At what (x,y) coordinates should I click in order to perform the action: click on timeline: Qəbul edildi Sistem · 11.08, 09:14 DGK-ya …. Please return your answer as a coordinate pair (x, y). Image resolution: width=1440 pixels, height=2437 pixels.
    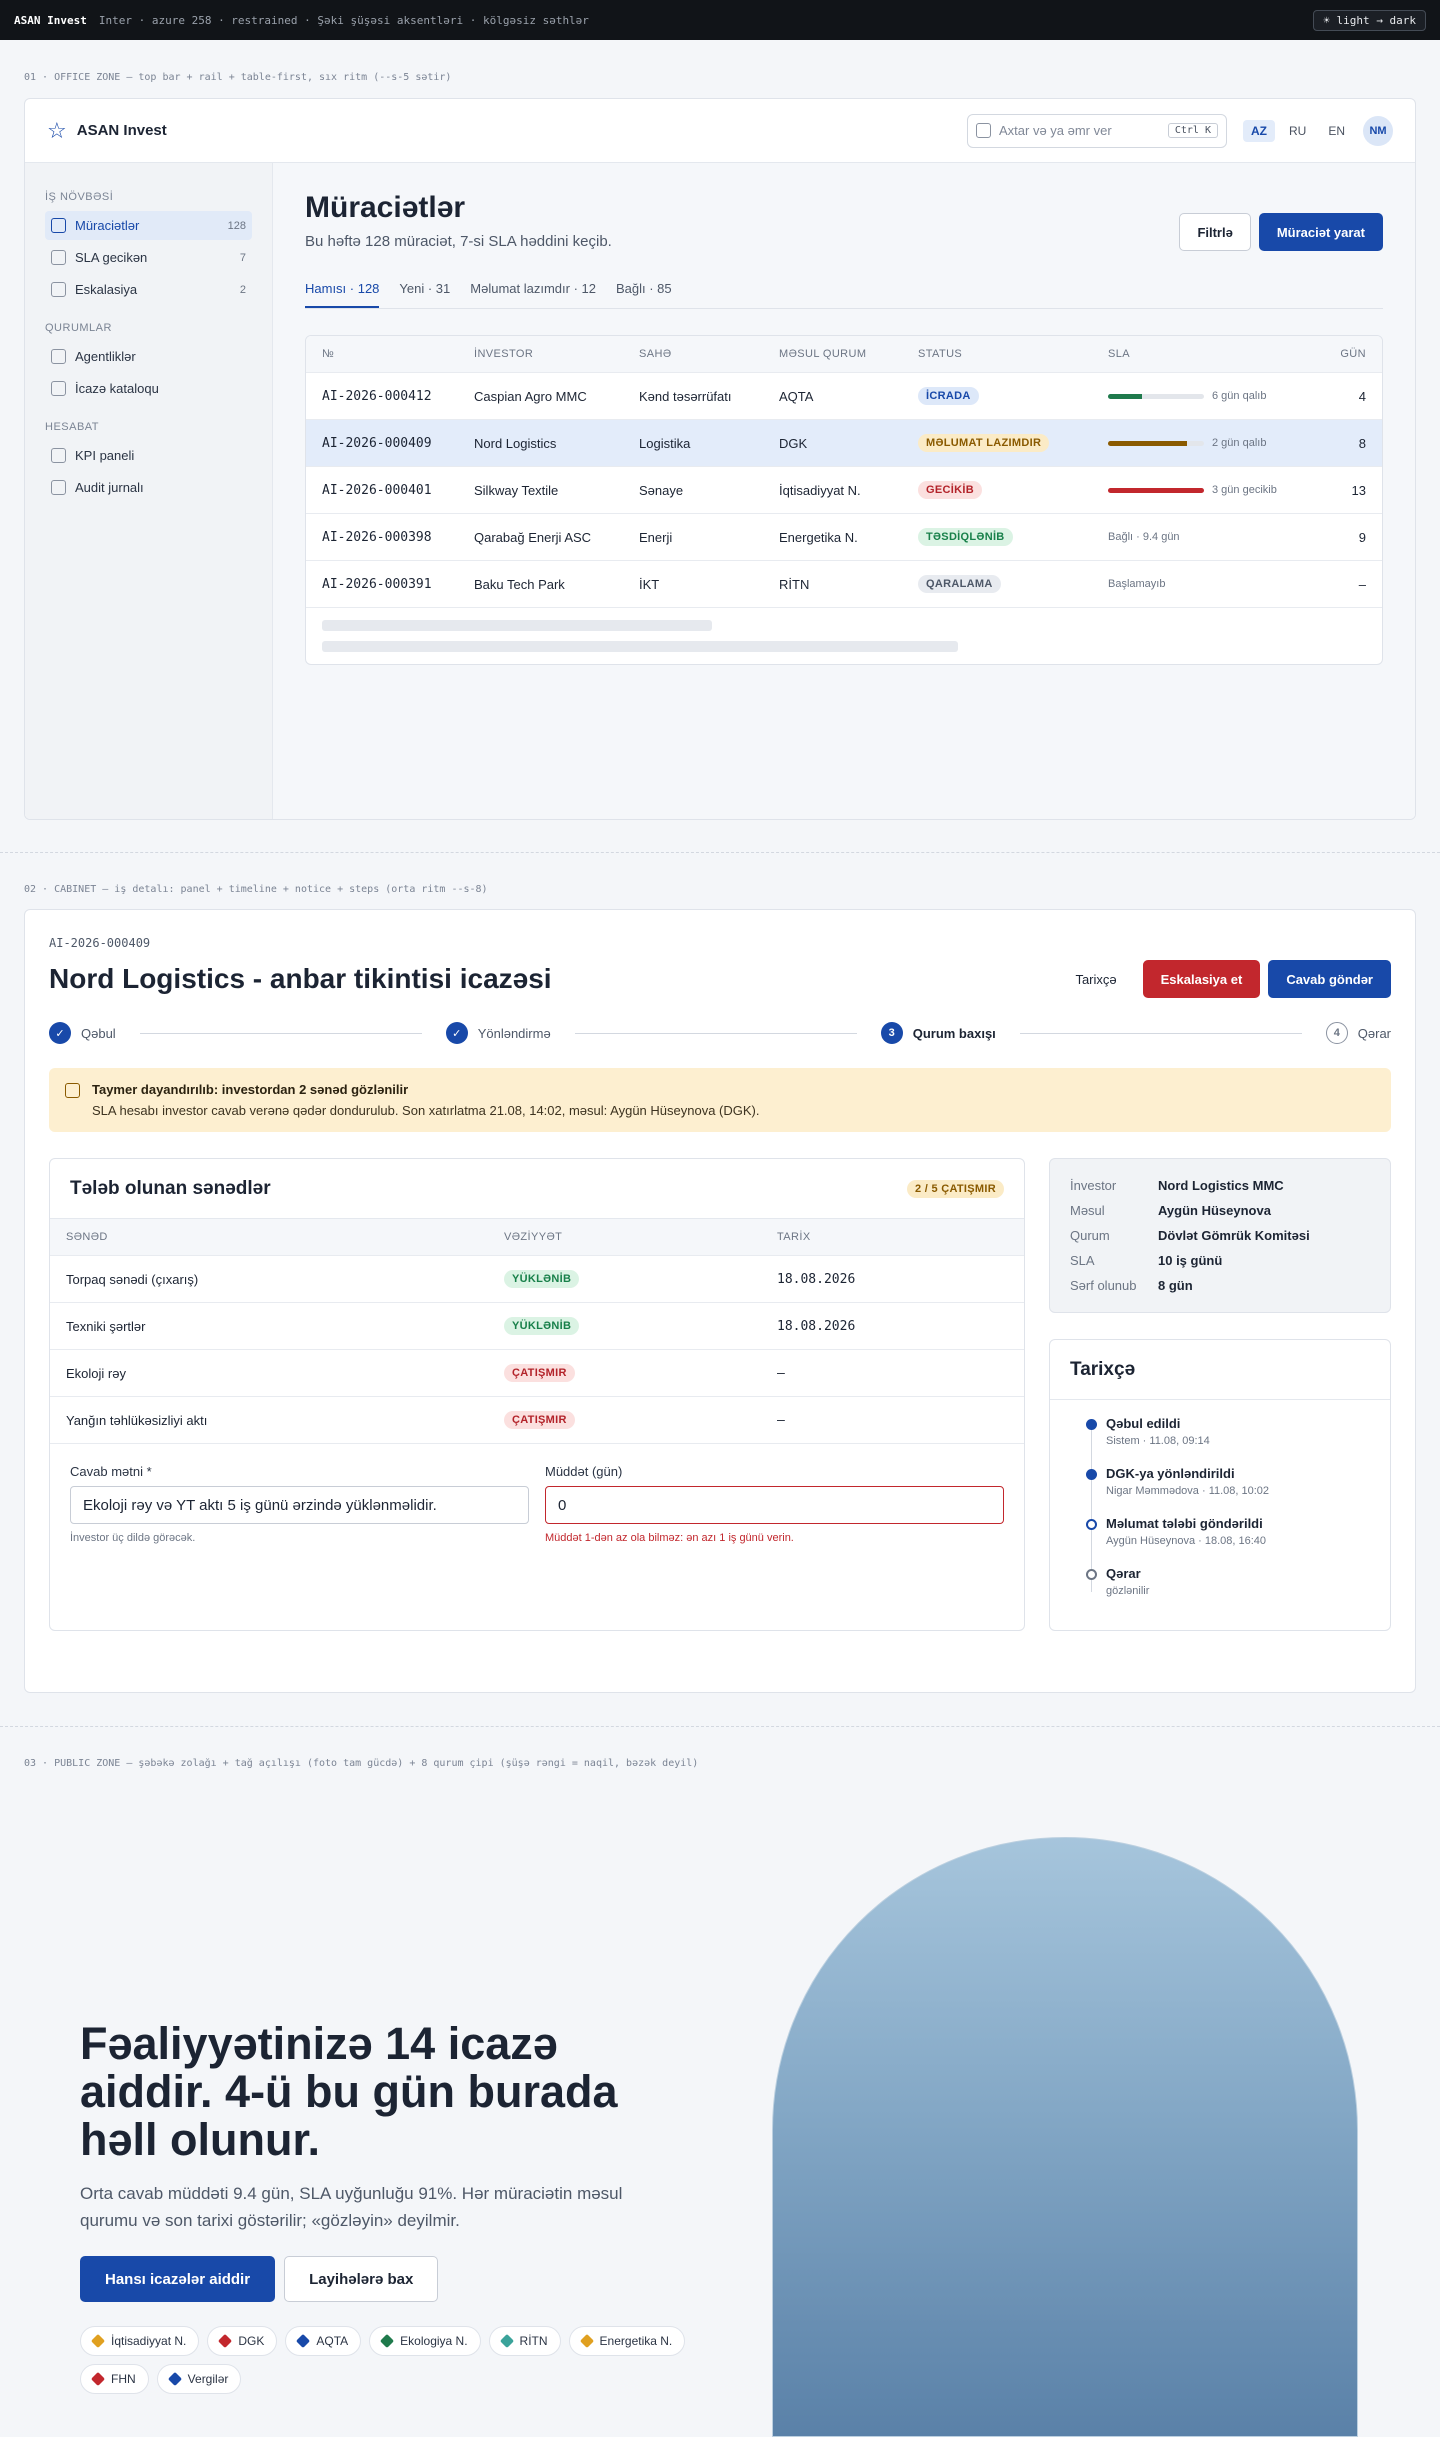
    Looking at the image, I should click on (1220, 1515).